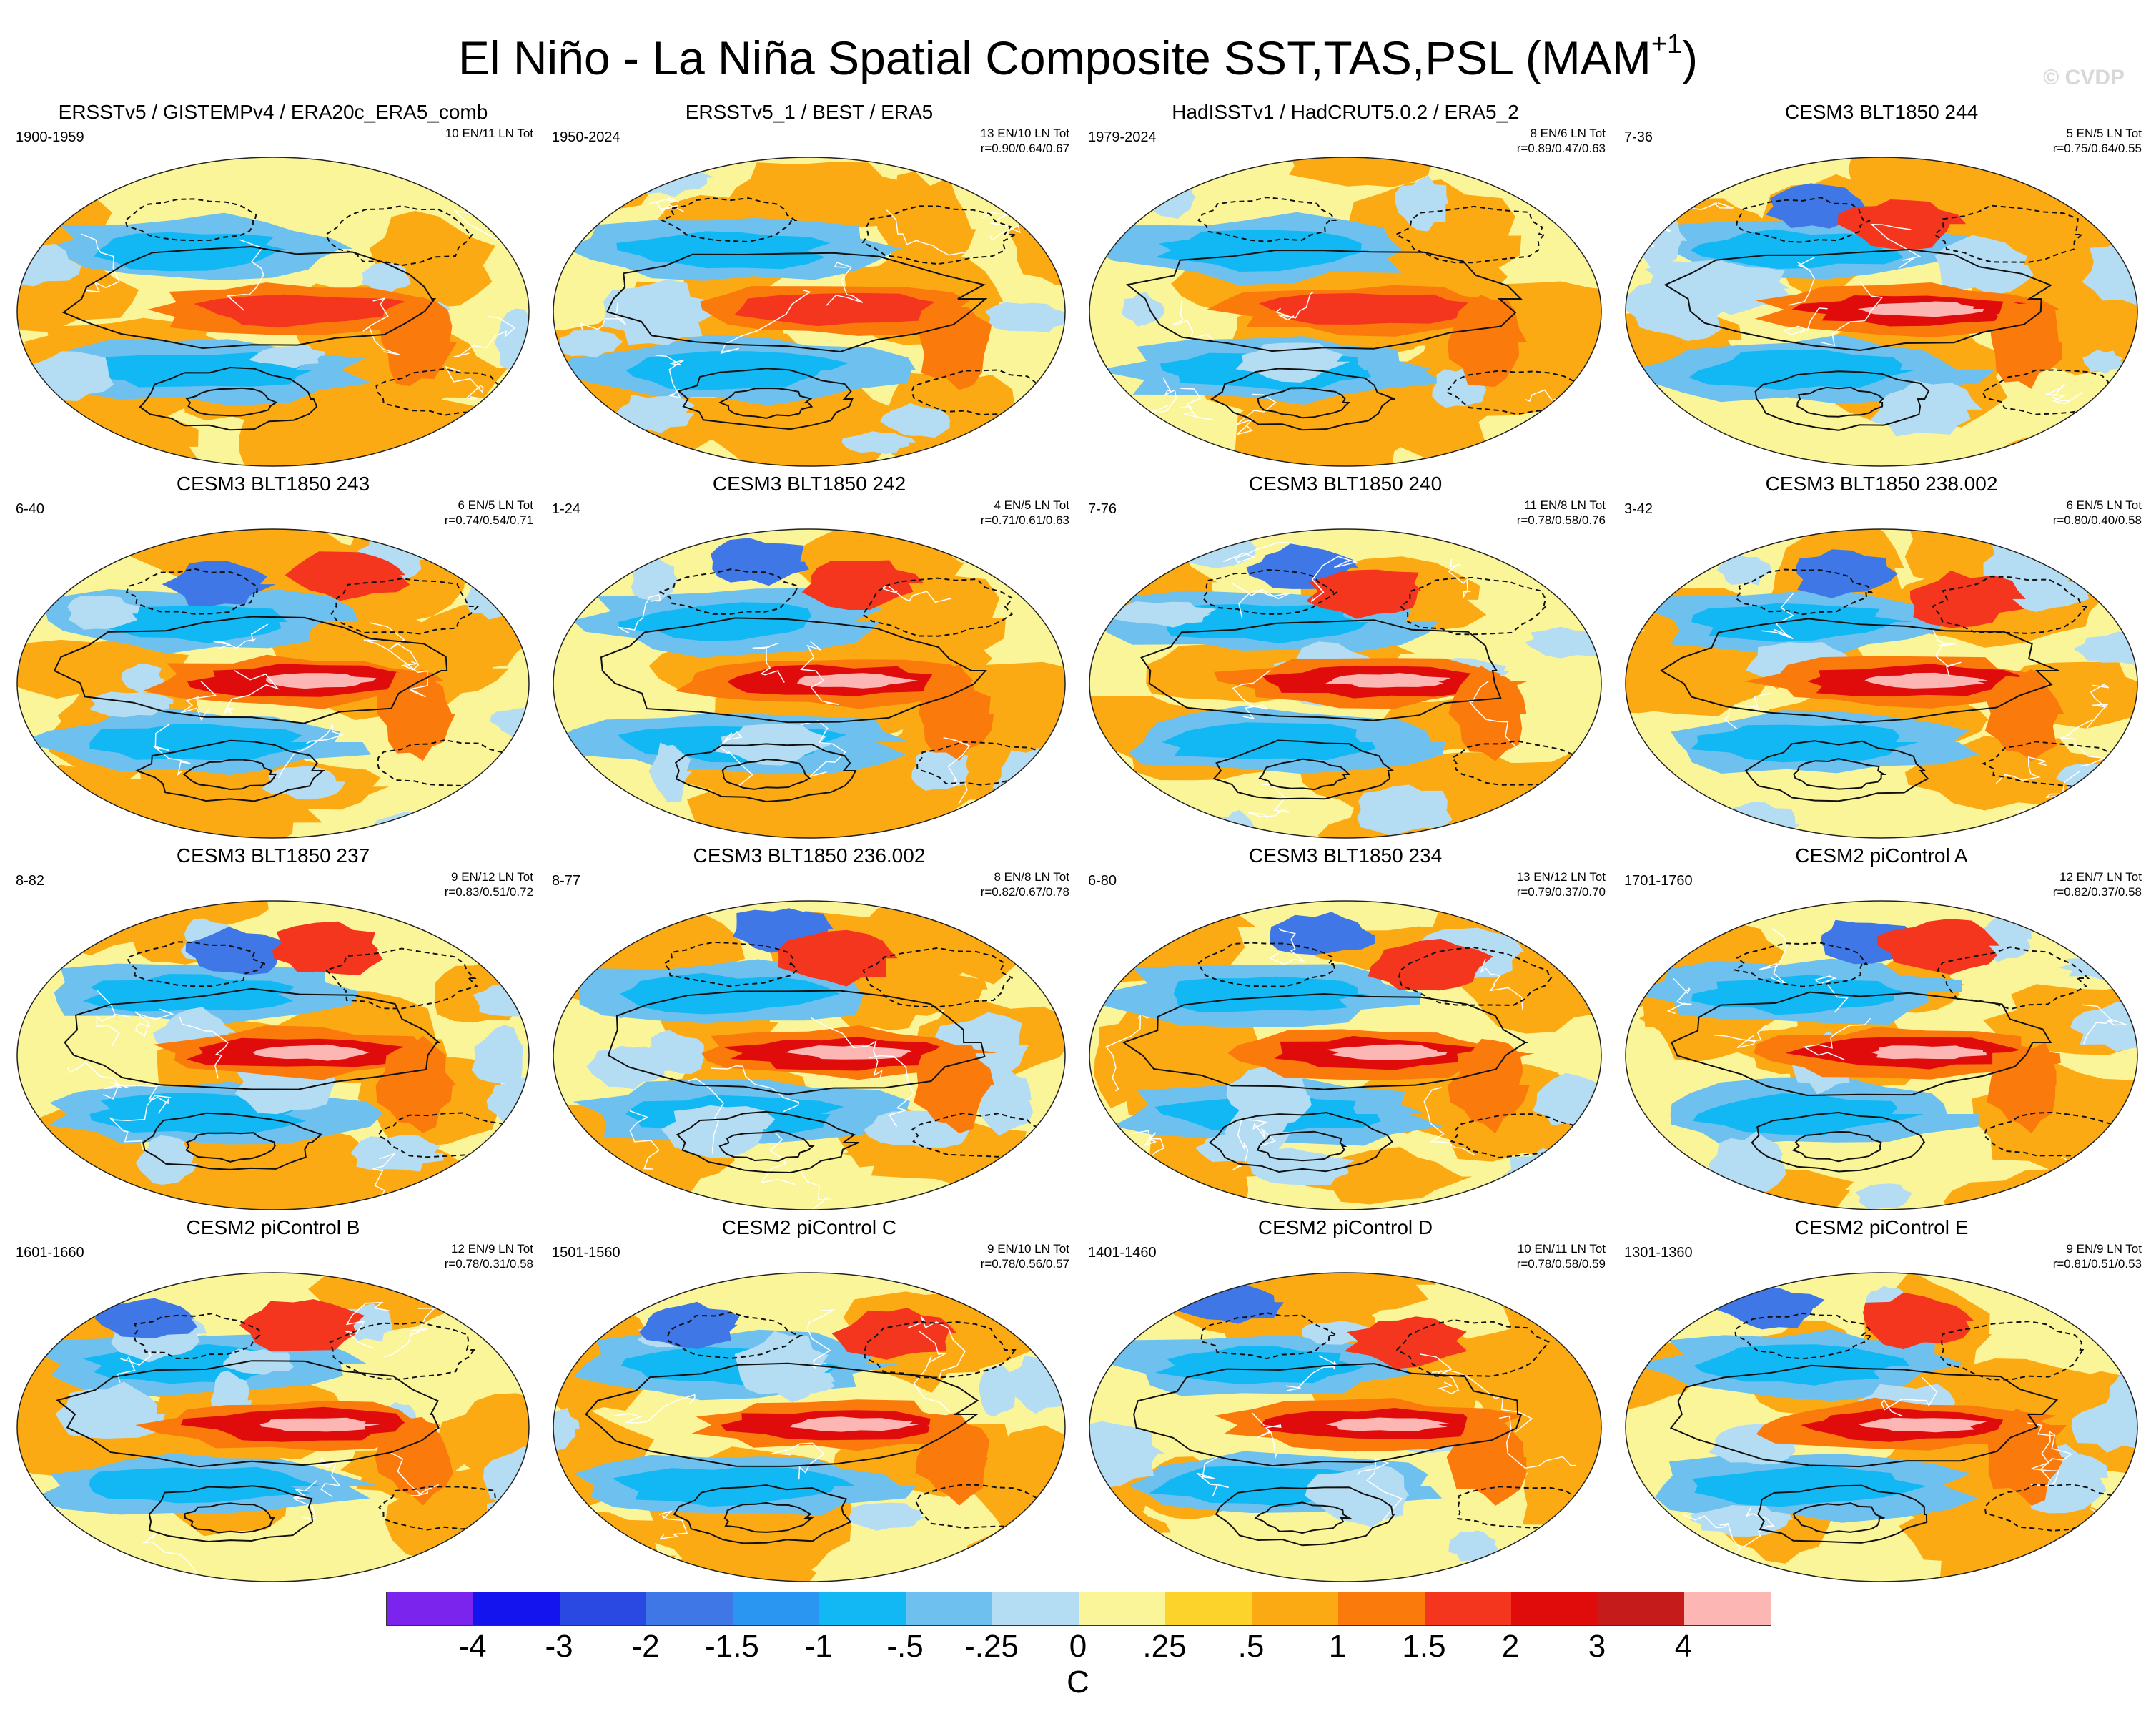  I want to click on panel-years: 6-80, so click(1102, 881).